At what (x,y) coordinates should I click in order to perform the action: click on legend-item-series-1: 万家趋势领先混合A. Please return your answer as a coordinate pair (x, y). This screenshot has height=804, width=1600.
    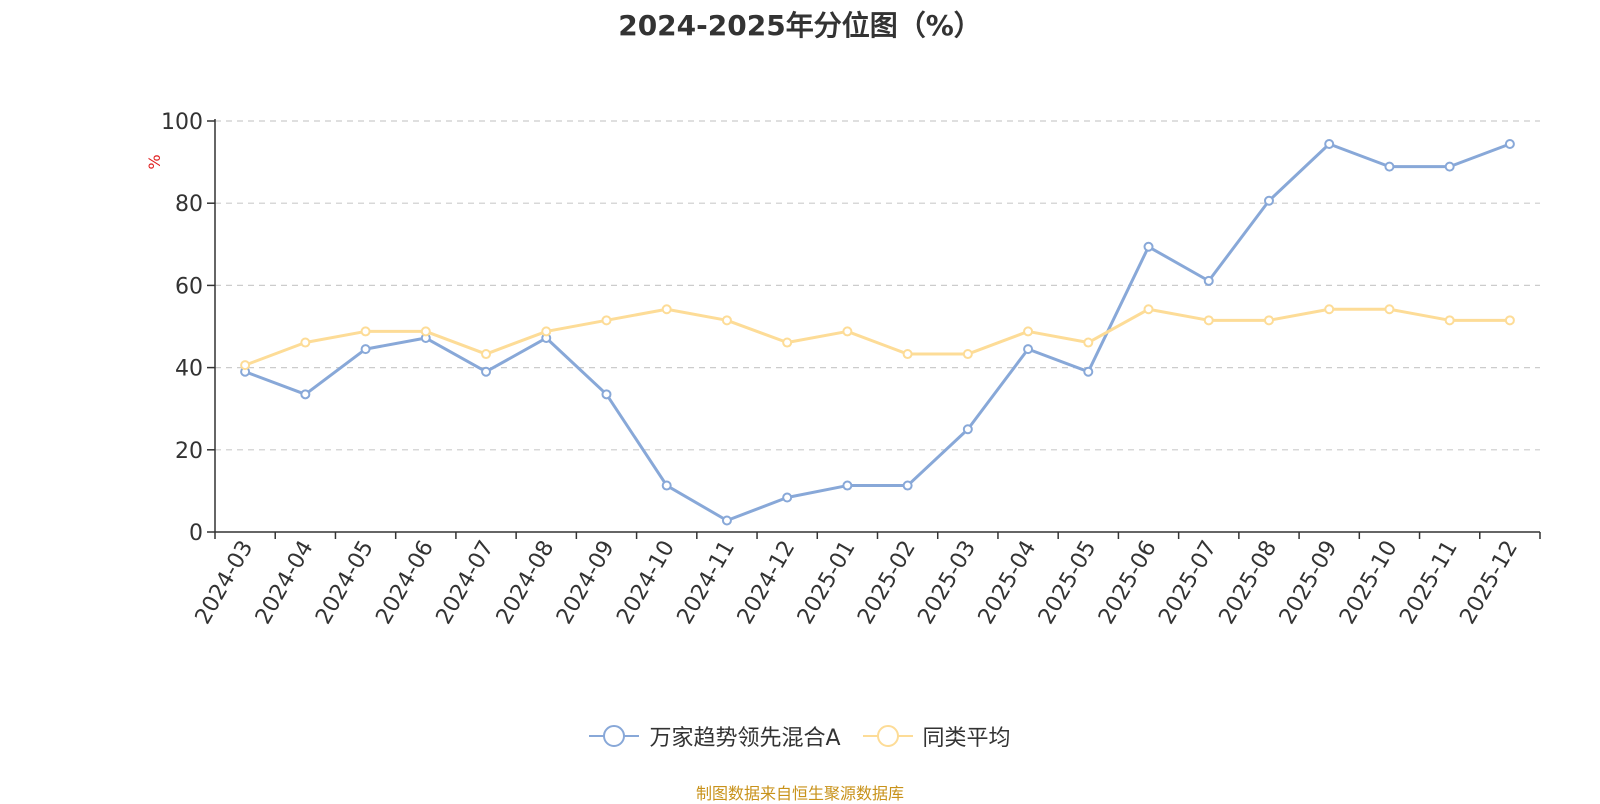
    Looking at the image, I should click on (715, 736).